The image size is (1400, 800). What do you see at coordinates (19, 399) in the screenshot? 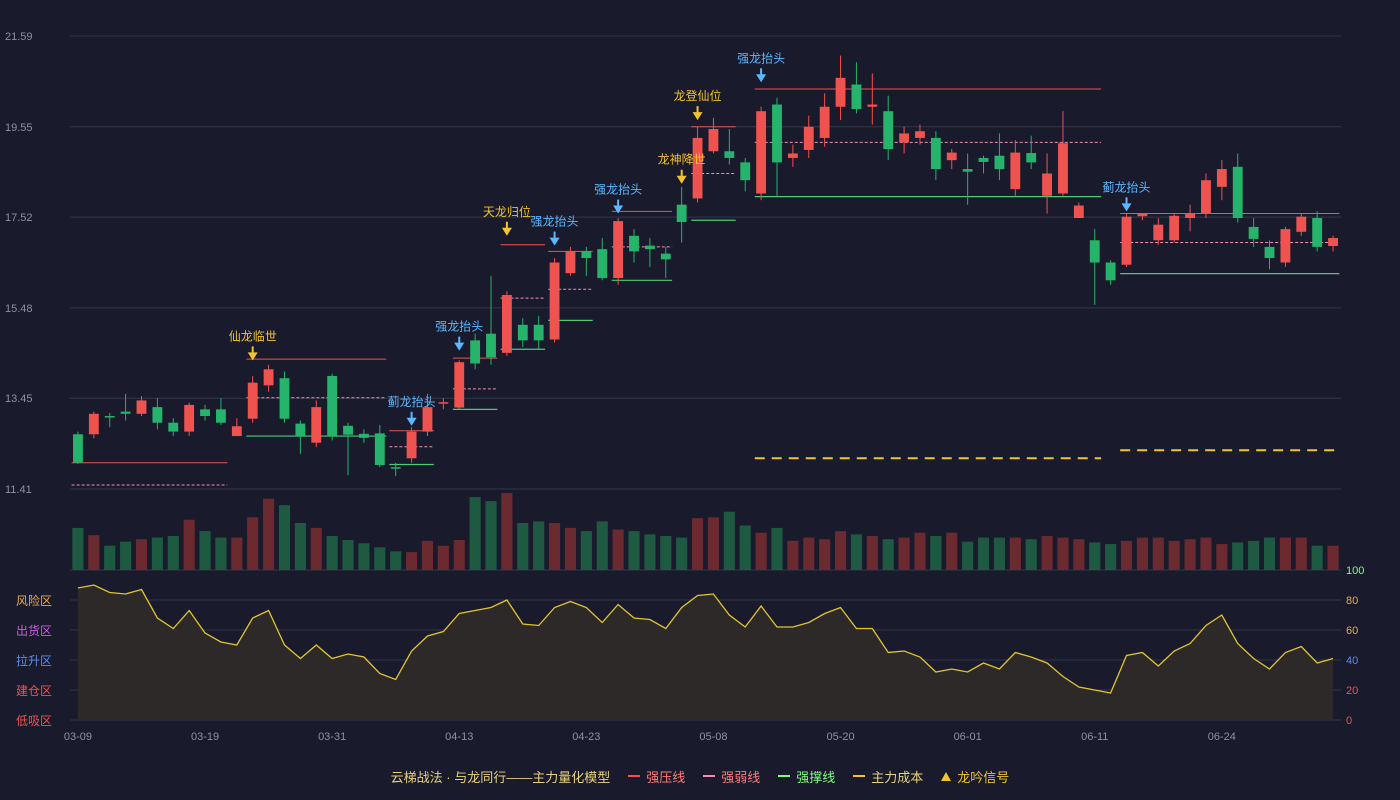
I see `price-tick-label: 13.45` at bounding box center [19, 399].